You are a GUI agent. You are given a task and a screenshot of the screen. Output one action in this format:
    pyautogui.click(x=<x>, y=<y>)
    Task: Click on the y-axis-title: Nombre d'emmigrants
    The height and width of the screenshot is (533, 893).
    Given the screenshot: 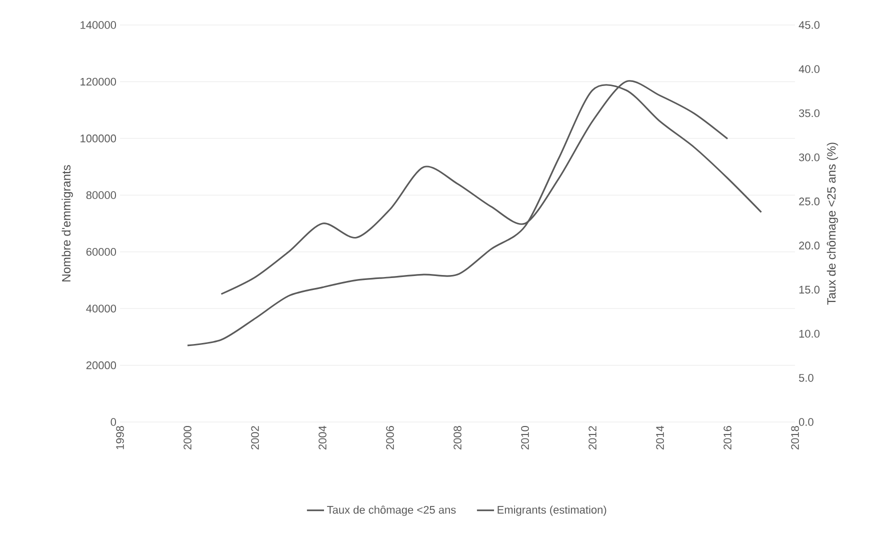 What is the action you would take?
    pyautogui.click(x=67, y=223)
    